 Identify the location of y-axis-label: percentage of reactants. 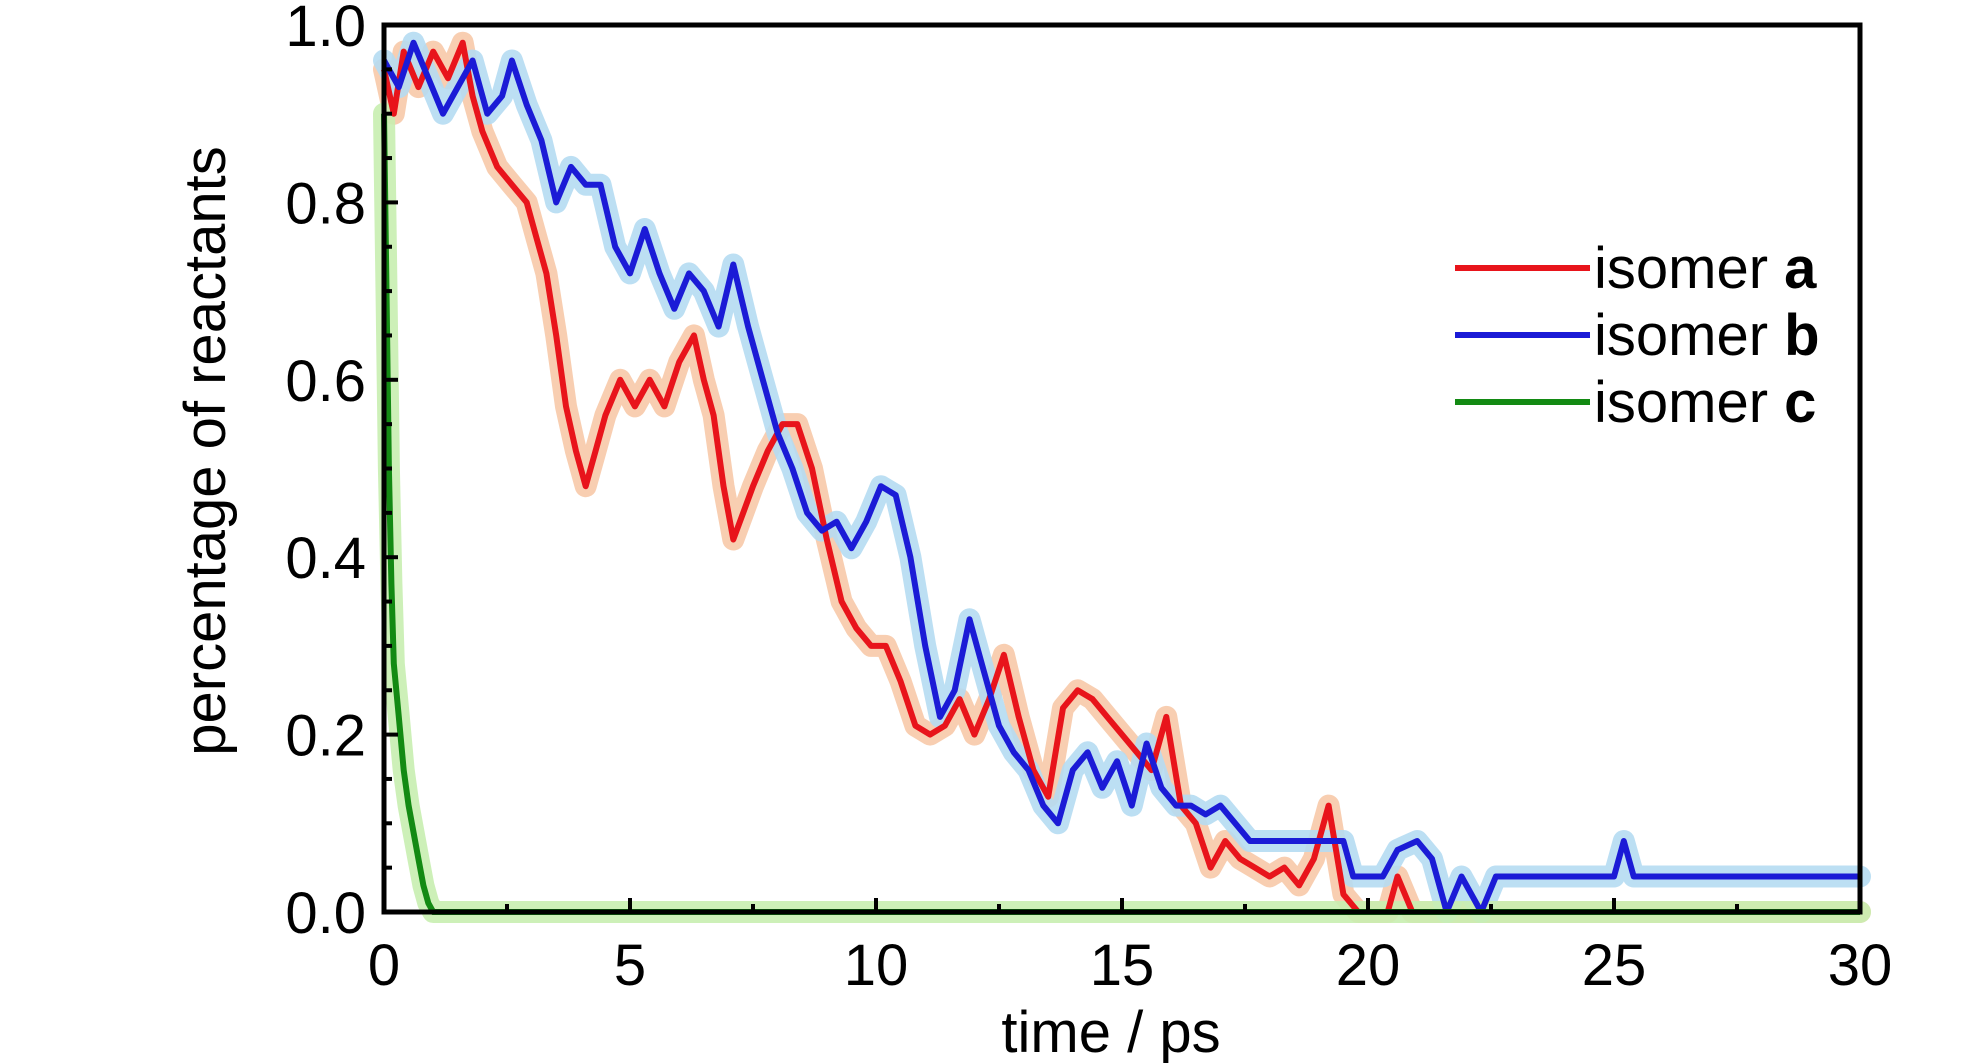
(205, 450).